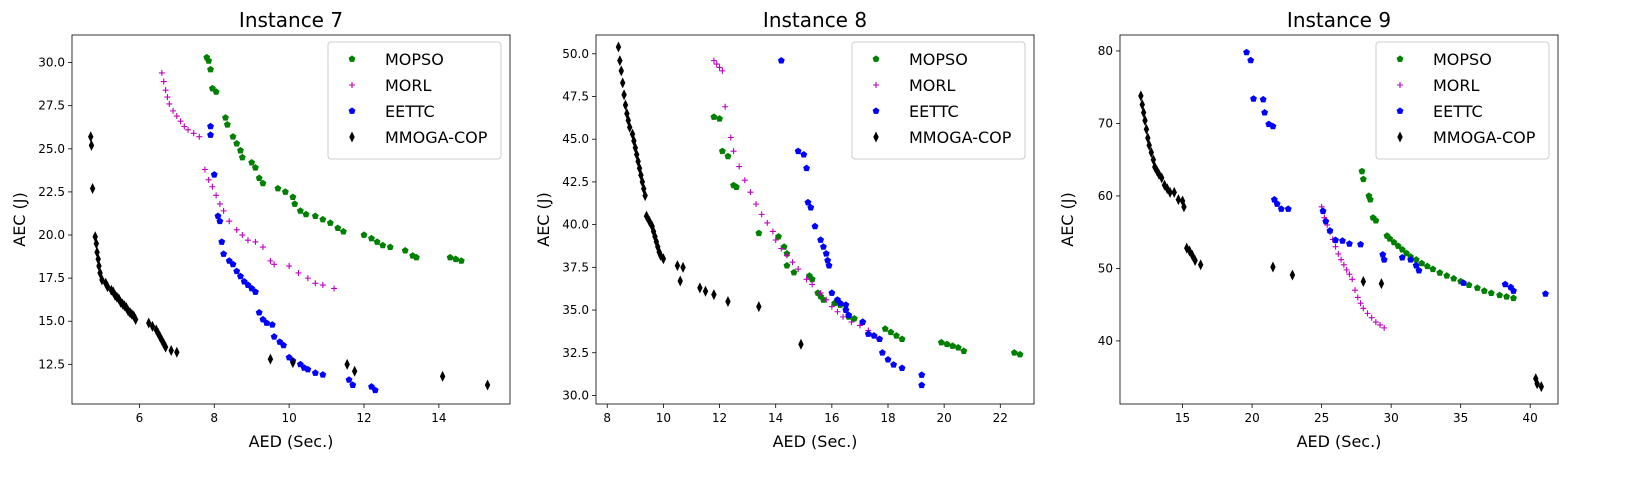  Describe the element at coordinates (575, 310) in the screenshot. I see `y-tick-label: 35.0` at that location.